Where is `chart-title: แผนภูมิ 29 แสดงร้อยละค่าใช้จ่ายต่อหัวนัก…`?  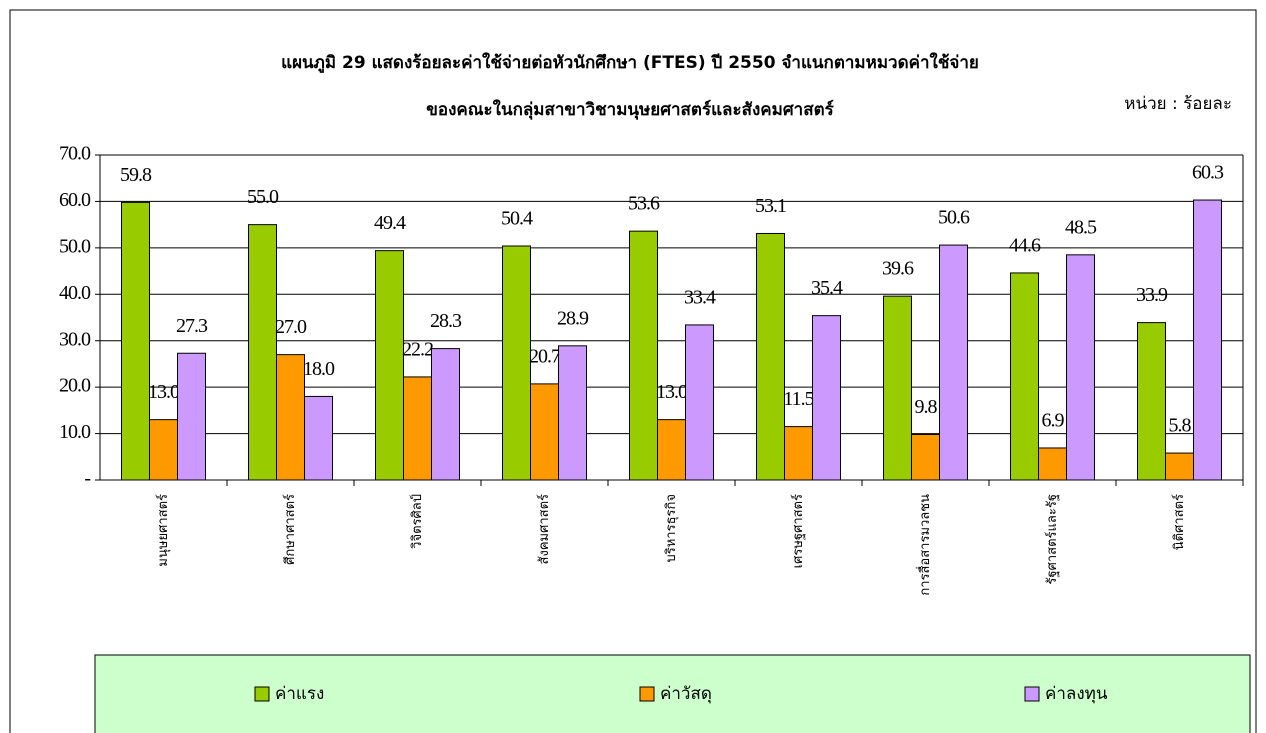 chart-title: แผนภูมิ 29 แสดงร้อยละค่าใช้จ่ายต่อหัวนัก… is located at coordinates (630, 63).